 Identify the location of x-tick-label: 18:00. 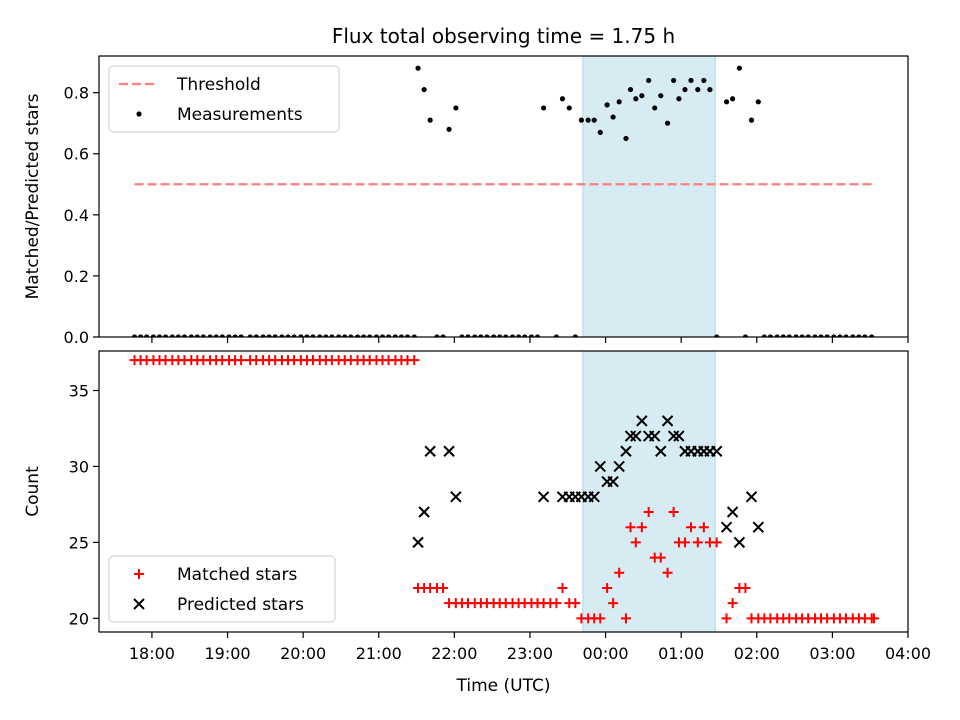
(152, 653).